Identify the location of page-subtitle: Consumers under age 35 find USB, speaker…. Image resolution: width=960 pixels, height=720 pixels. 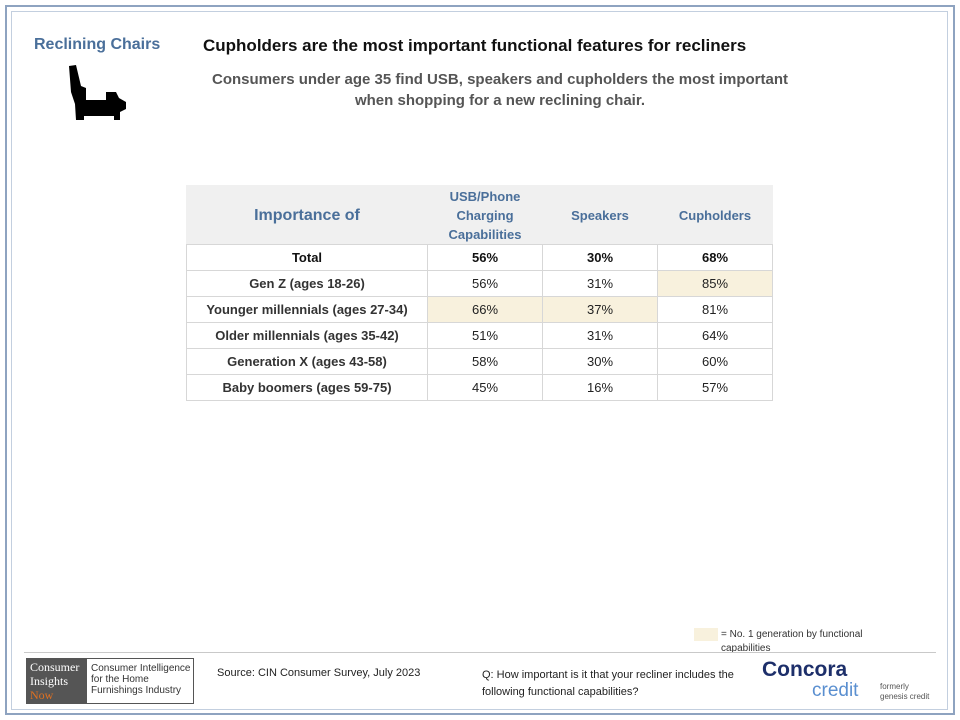
(500, 90).